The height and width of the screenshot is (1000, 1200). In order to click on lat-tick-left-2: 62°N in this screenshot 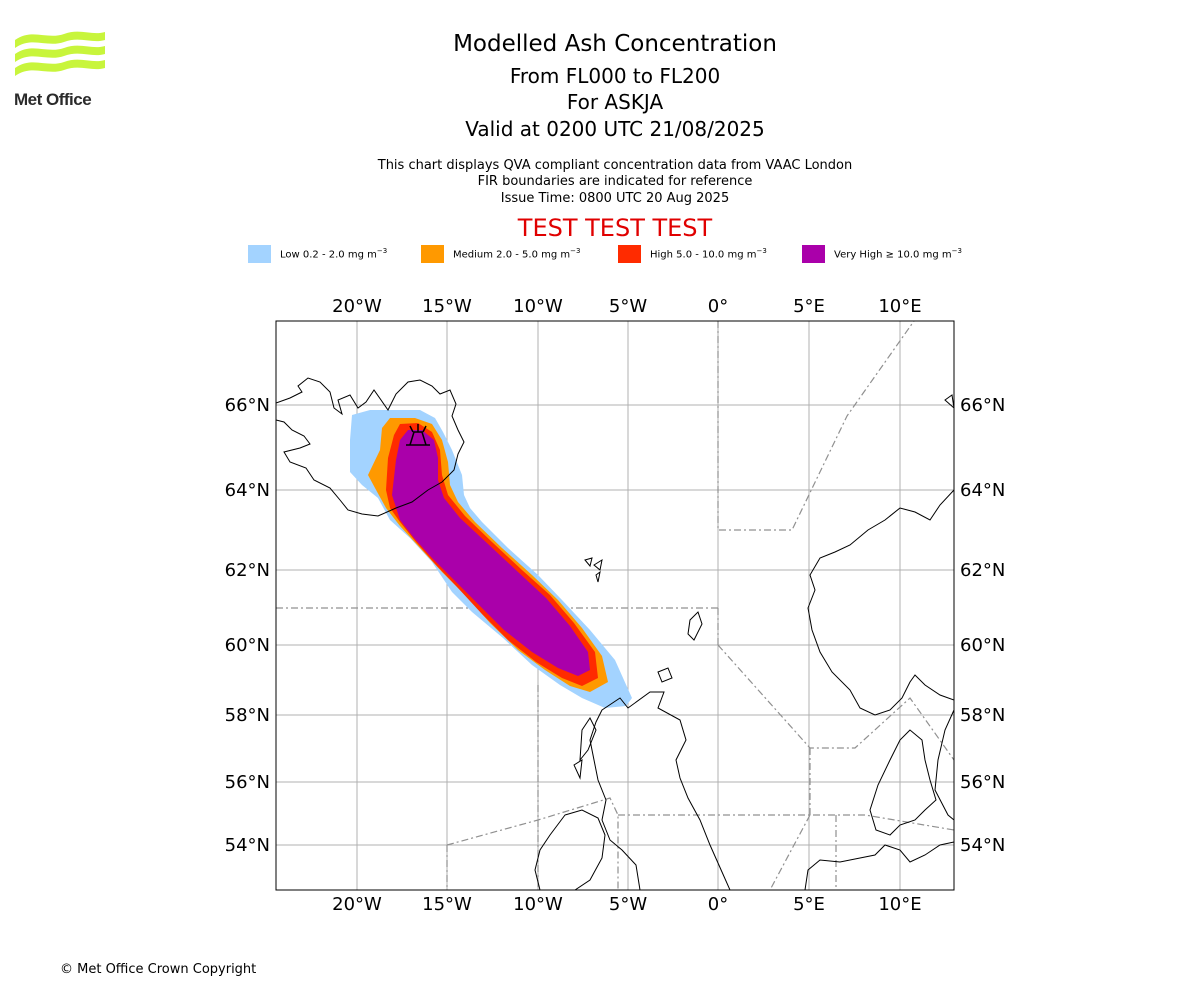, I will do `click(247, 570)`.